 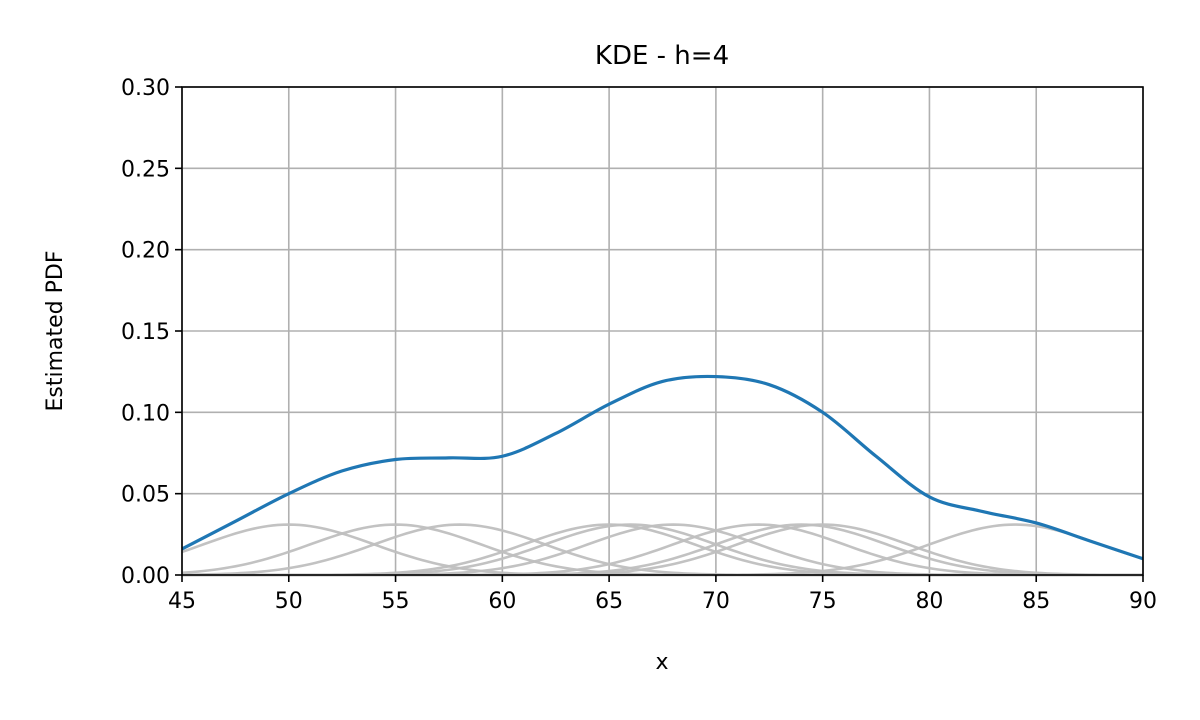 I want to click on kernel-curve, so click(x=663, y=550).